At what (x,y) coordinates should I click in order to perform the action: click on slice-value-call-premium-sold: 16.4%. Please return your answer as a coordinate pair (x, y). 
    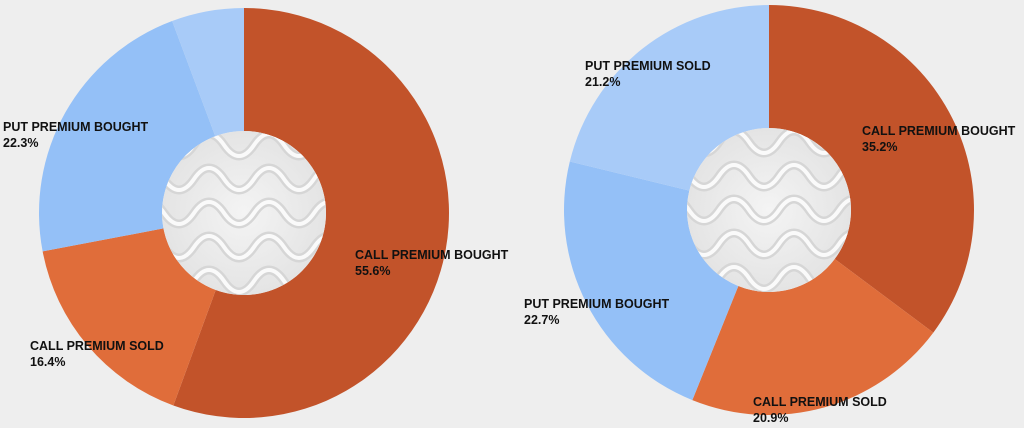
    Looking at the image, I should click on (47, 362).